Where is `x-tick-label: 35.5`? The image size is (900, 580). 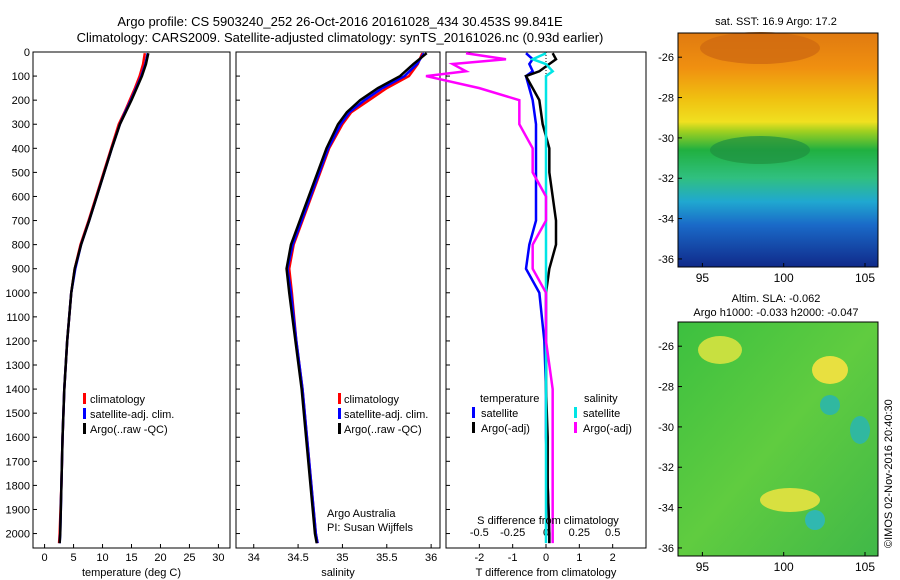
x-tick-label: 35.5 is located at coordinates (386, 558).